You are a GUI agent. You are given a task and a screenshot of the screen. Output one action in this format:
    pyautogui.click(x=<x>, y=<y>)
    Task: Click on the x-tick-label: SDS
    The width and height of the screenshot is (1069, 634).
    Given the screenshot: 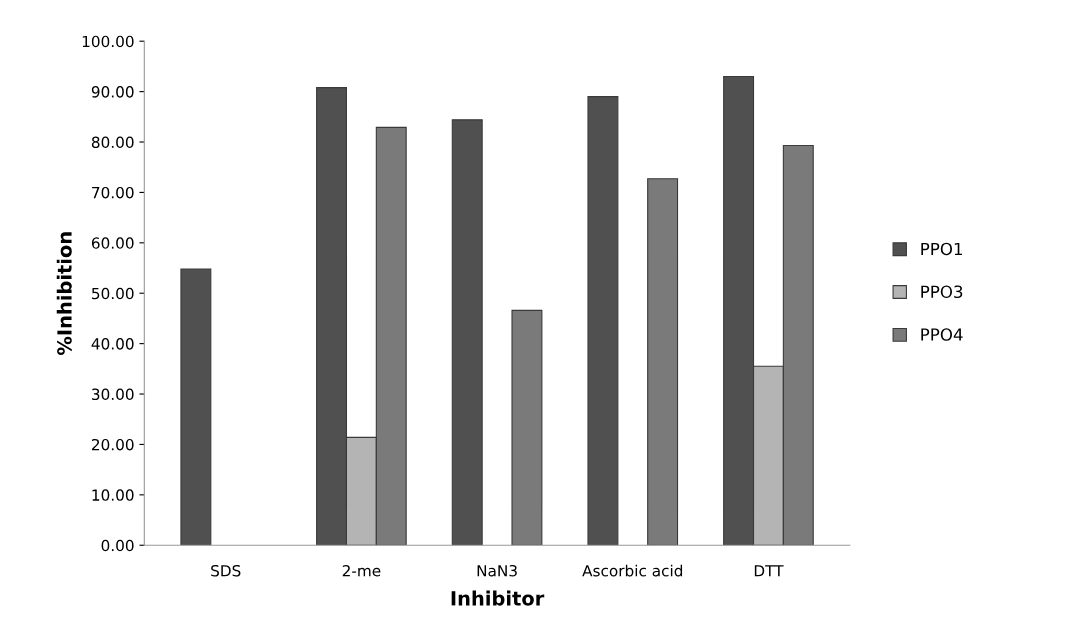 What is the action you would take?
    pyautogui.click(x=226, y=570)
    